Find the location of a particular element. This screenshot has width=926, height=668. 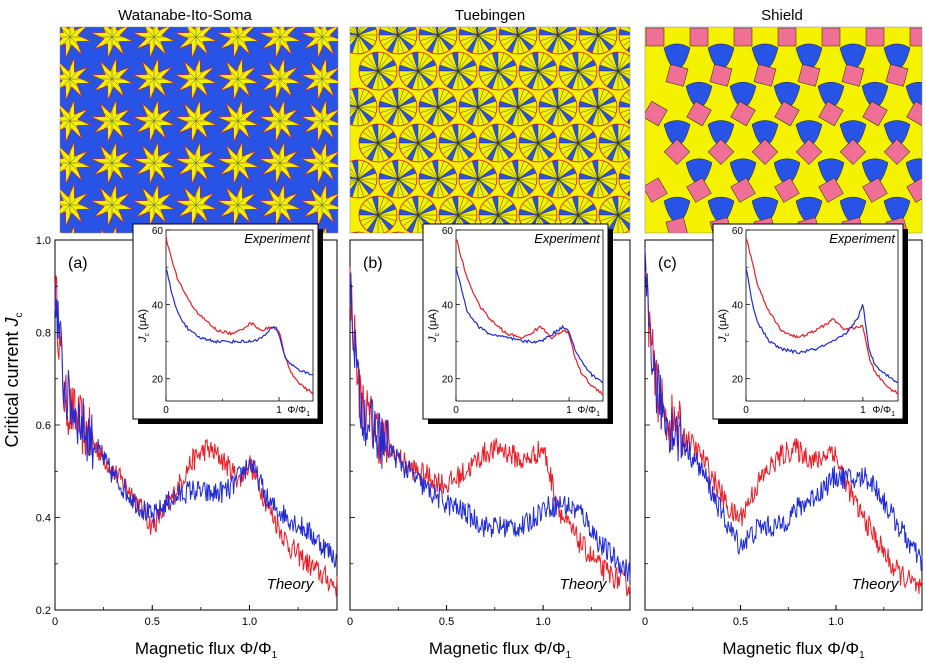

y-tick-label: 0.2 is located at coordinates (43, 611).